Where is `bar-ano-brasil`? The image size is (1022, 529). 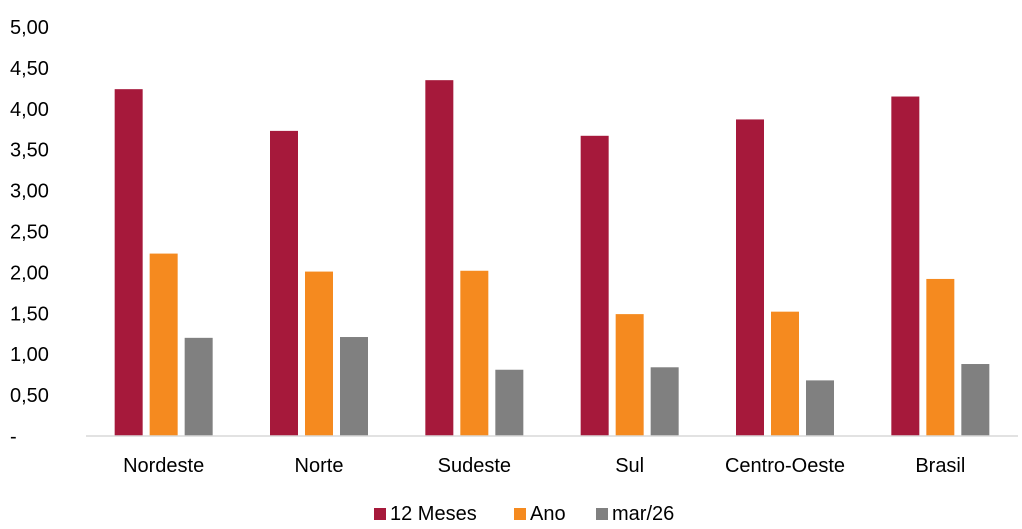
bar-ano-brasil is located at coordinates (940, 357).